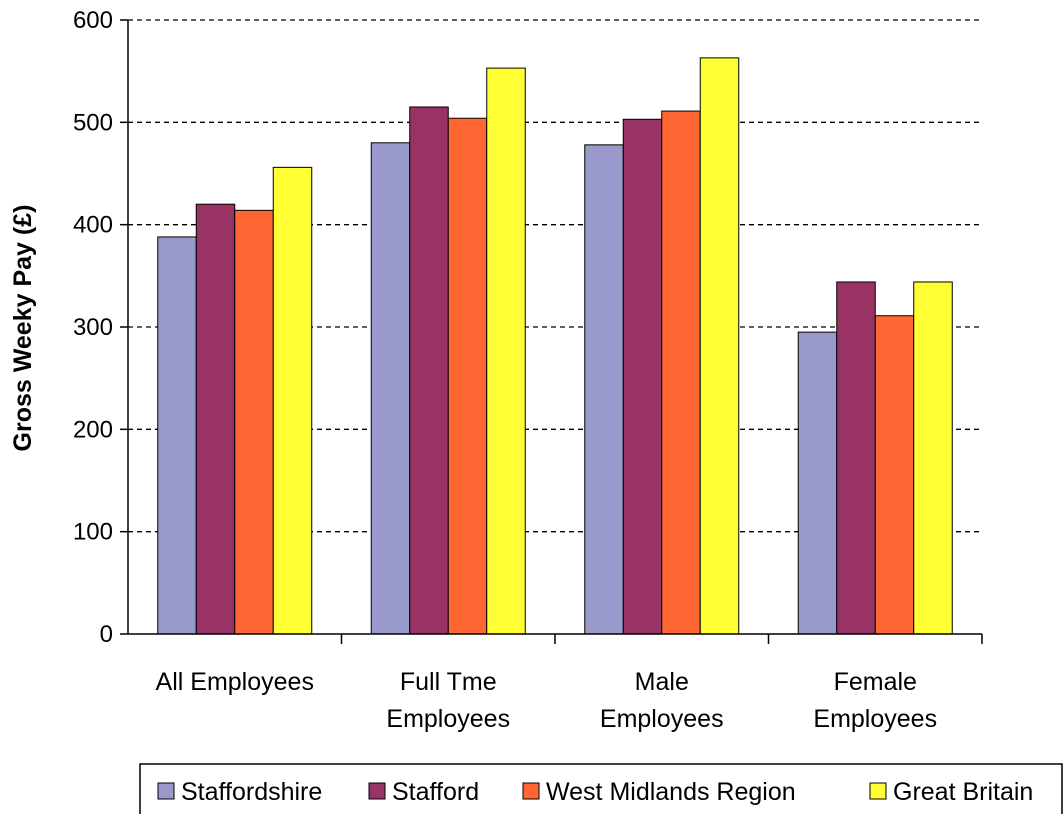 This screenshot has width=1063, height=814. I want to click on y-axis-title: Gross Weeky Pay (£), so click(23, 328).